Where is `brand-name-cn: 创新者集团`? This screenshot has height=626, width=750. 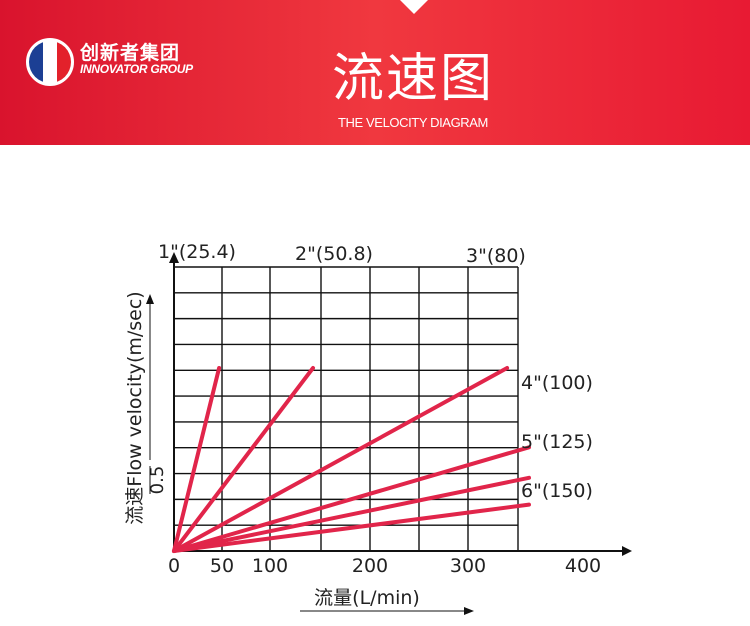
brand-name-cn: 创新者集团 is located at coordinates (130, 53).